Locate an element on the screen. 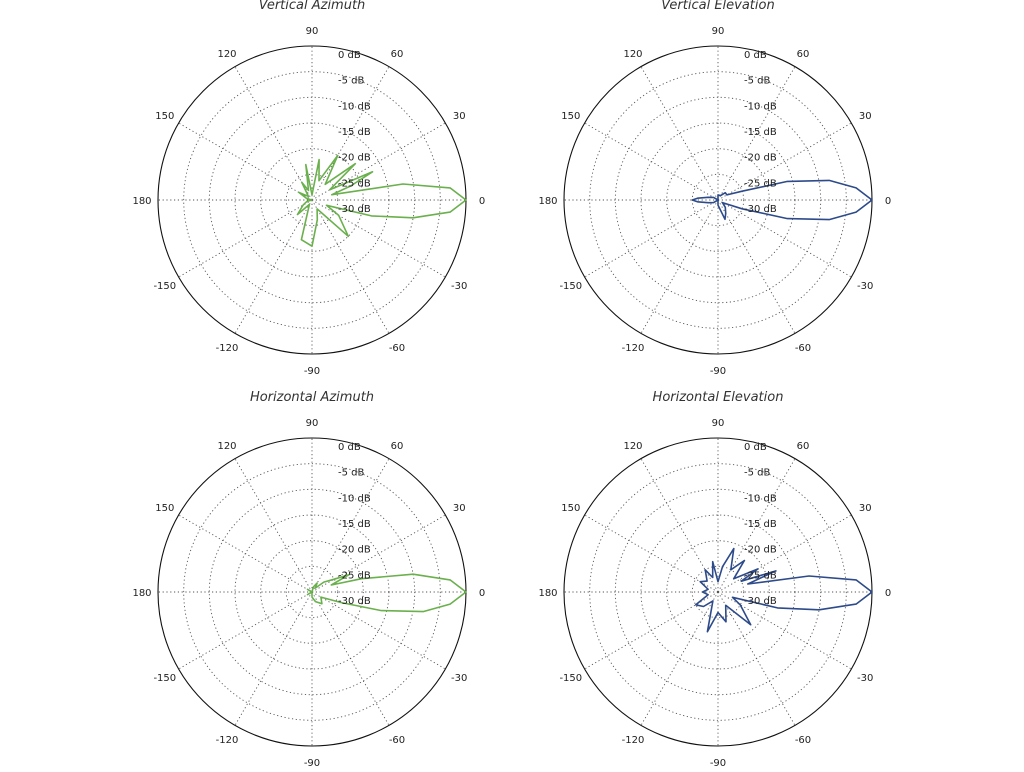 This screenshot has height=772, width=1024. angle-tick-label: 150 is located at coordinates (570, 116).